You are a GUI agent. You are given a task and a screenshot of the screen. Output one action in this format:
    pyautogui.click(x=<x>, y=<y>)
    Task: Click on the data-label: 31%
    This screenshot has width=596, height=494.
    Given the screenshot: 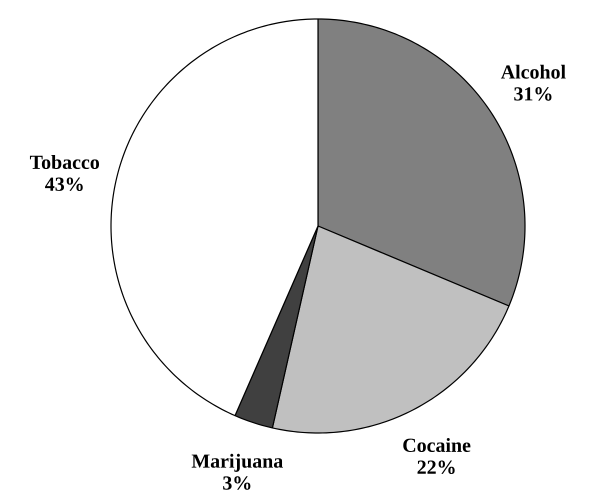 What is the action you would take?
    pyautogui.click(x=533, y=94)
    